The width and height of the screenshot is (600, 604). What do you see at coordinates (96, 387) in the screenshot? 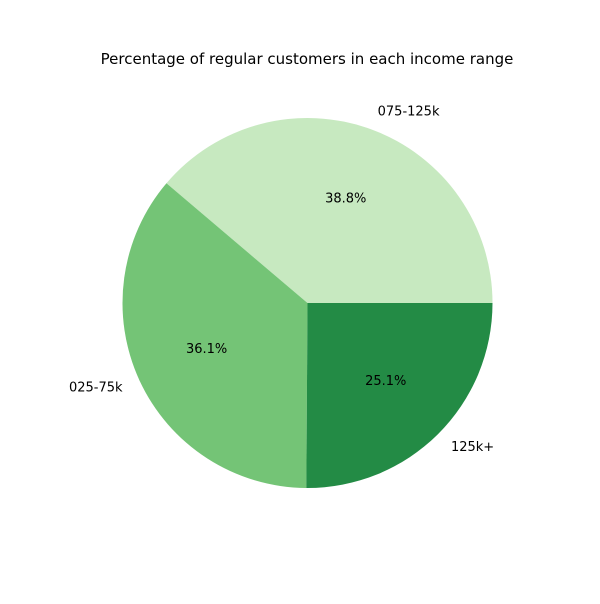
I see `slice-label-1: 025-75k` at bounding box center [96, 387].